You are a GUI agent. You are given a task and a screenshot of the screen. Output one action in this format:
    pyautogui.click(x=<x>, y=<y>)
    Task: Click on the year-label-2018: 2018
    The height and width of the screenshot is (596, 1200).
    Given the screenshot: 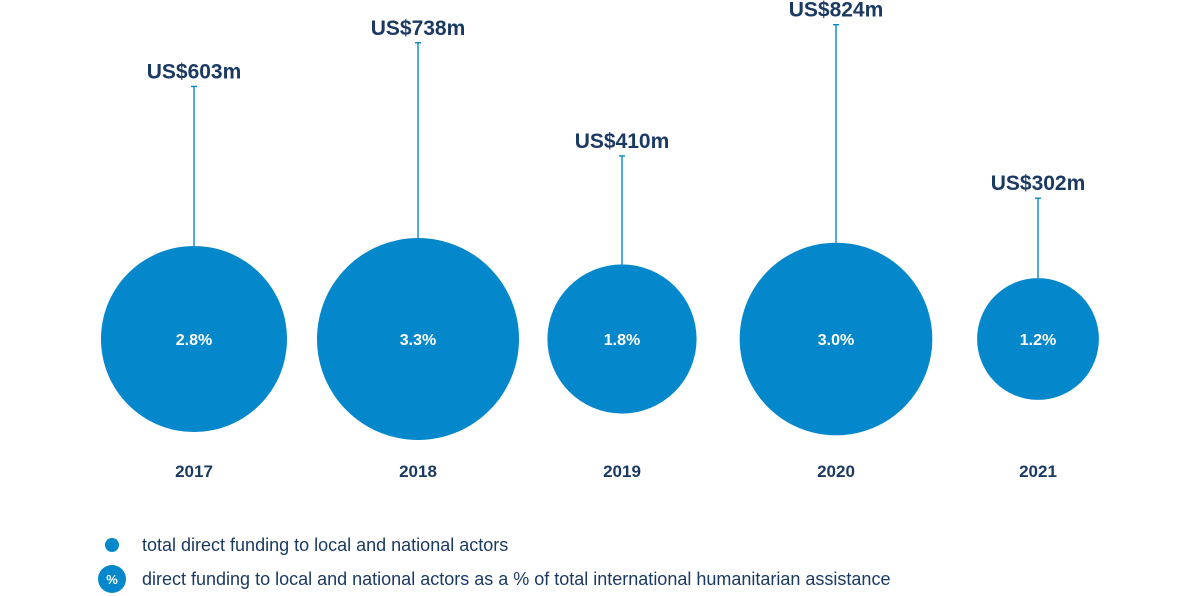 What is the action you would take?
    pyautogui.click(x=418, y=471)
    